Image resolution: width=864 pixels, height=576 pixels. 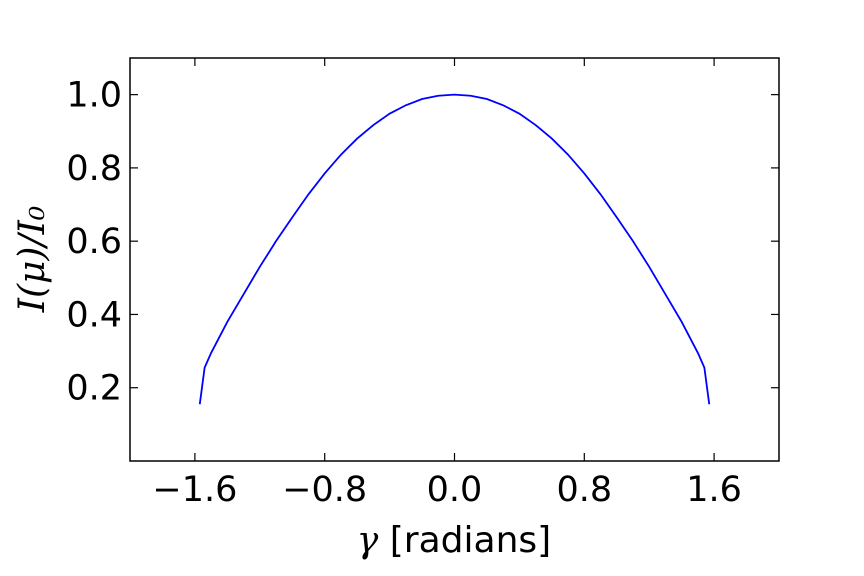 What do you see at coordinates (324, 490) in the screenshot?
I see `x-tick-label: −0.8` at bounding box center [324, 490].